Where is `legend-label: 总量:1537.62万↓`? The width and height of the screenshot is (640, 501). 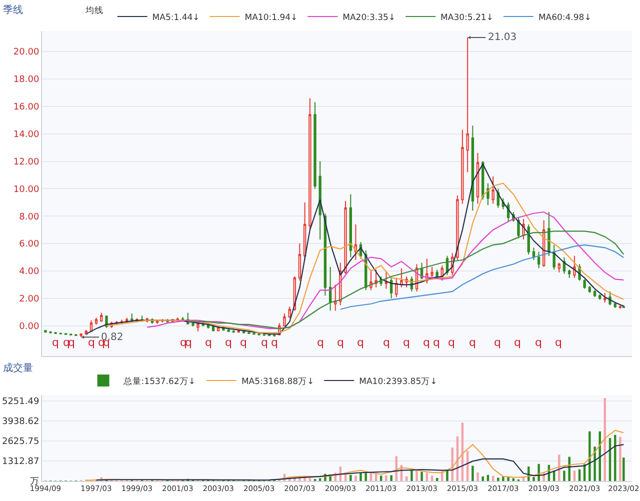 legend-label: 总量:1537.62万↓ is located at coordinates (159, 381).